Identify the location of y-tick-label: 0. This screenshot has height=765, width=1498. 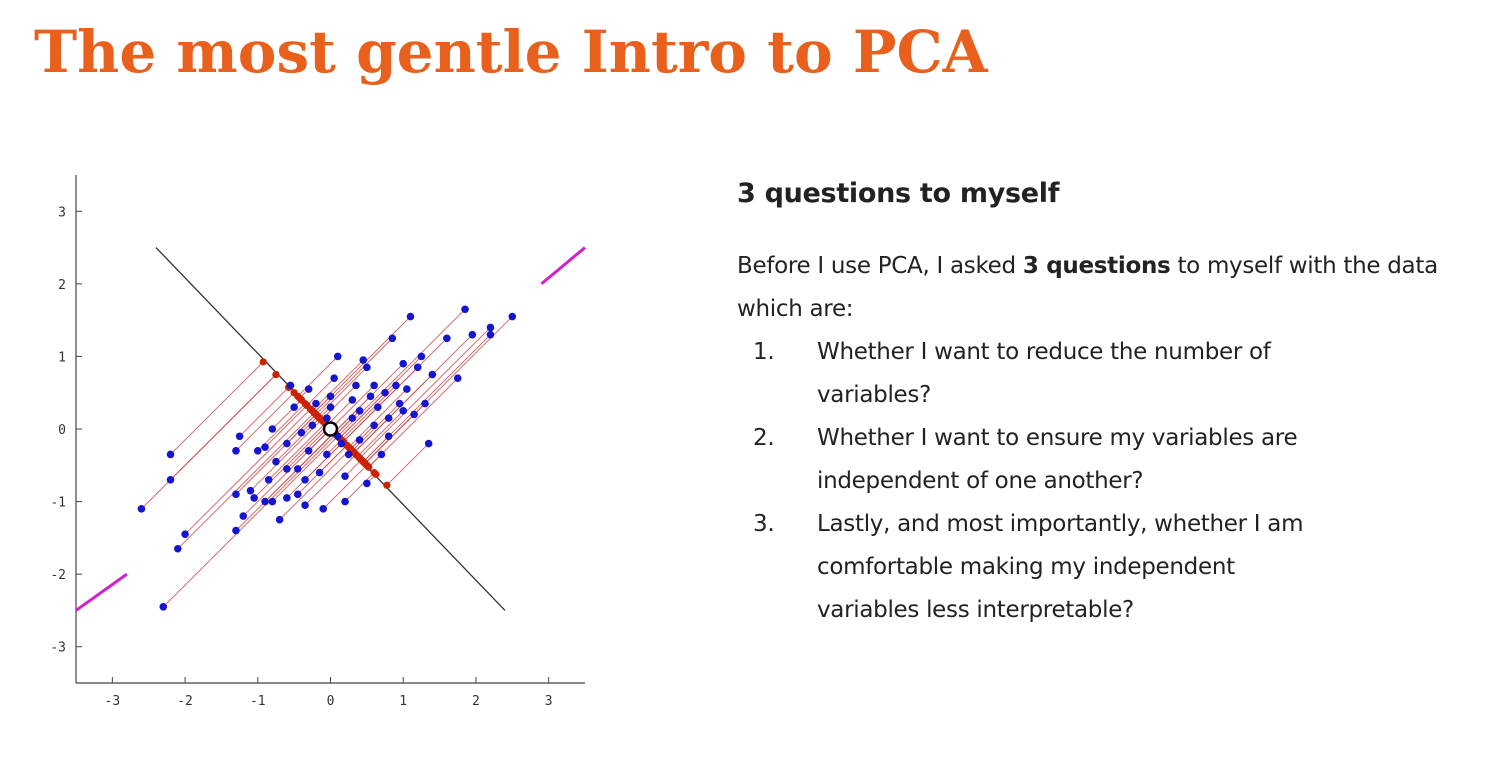
(62, 430).